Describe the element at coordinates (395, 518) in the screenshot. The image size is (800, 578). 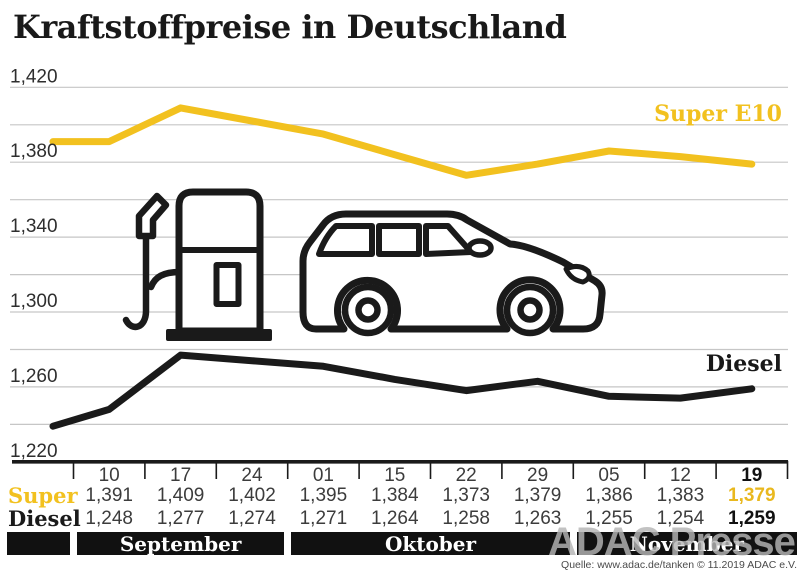
I see `diesel-value-cell: 1,264` at that location.